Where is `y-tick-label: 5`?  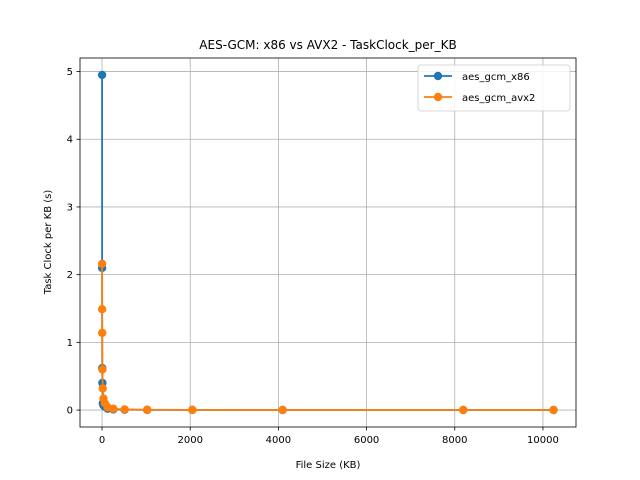 y-tick-label: 5 is located at coordinates (70, 72).